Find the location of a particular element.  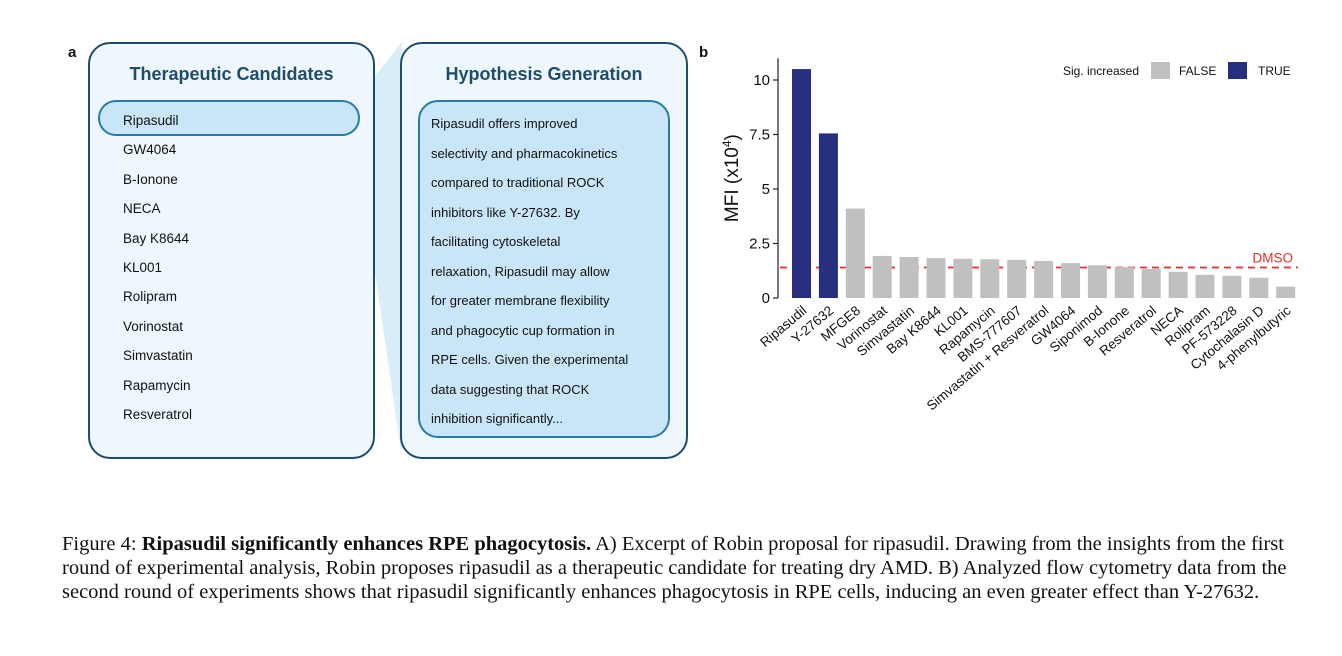

y-tick-label: 10 is located at coordinates (761, 80).